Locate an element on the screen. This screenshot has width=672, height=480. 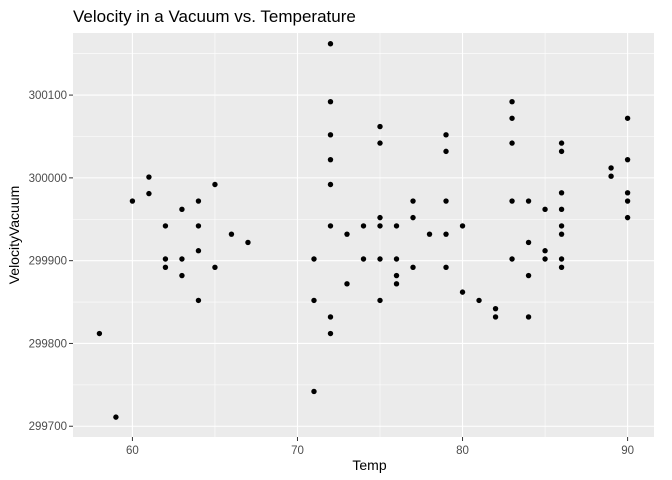
x-tick-label: 60 is located at coordinates (132, 451).